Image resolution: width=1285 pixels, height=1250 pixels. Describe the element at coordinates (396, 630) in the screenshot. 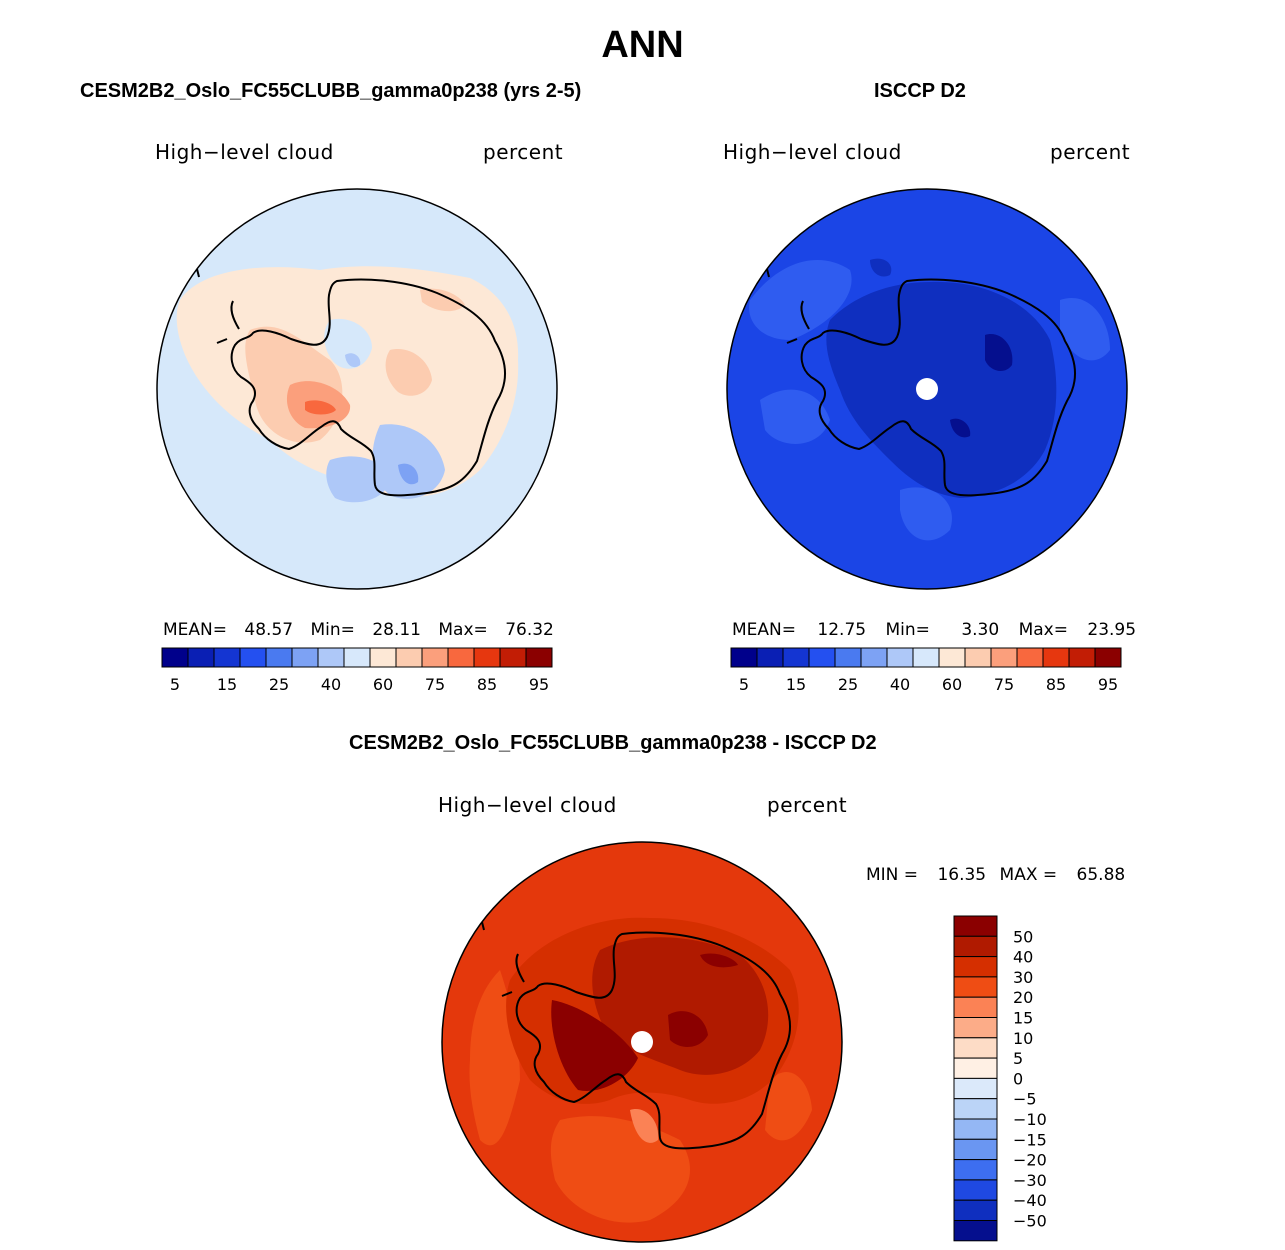

I see `min-value: 28.11` at that location.